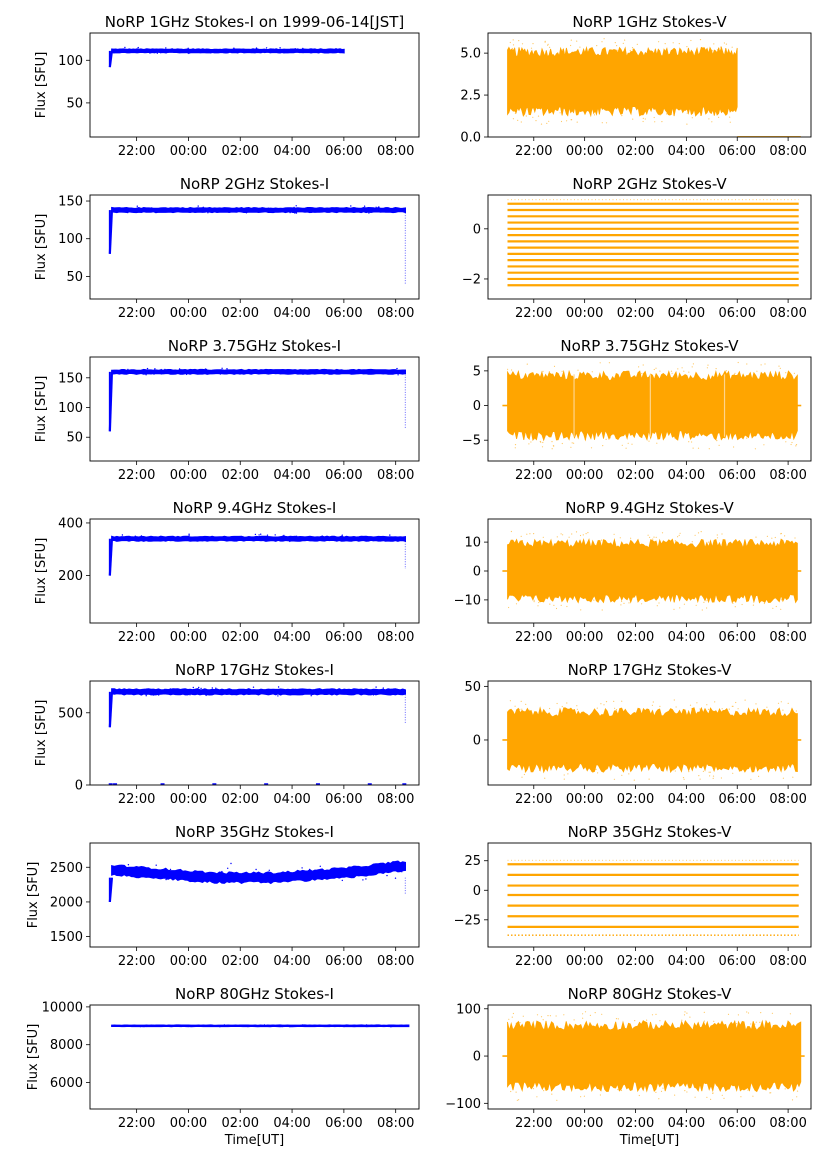  Describe the element at coordinates (136, 799) in the screenshot. I see `x-tick-label: 22:00` at that location.